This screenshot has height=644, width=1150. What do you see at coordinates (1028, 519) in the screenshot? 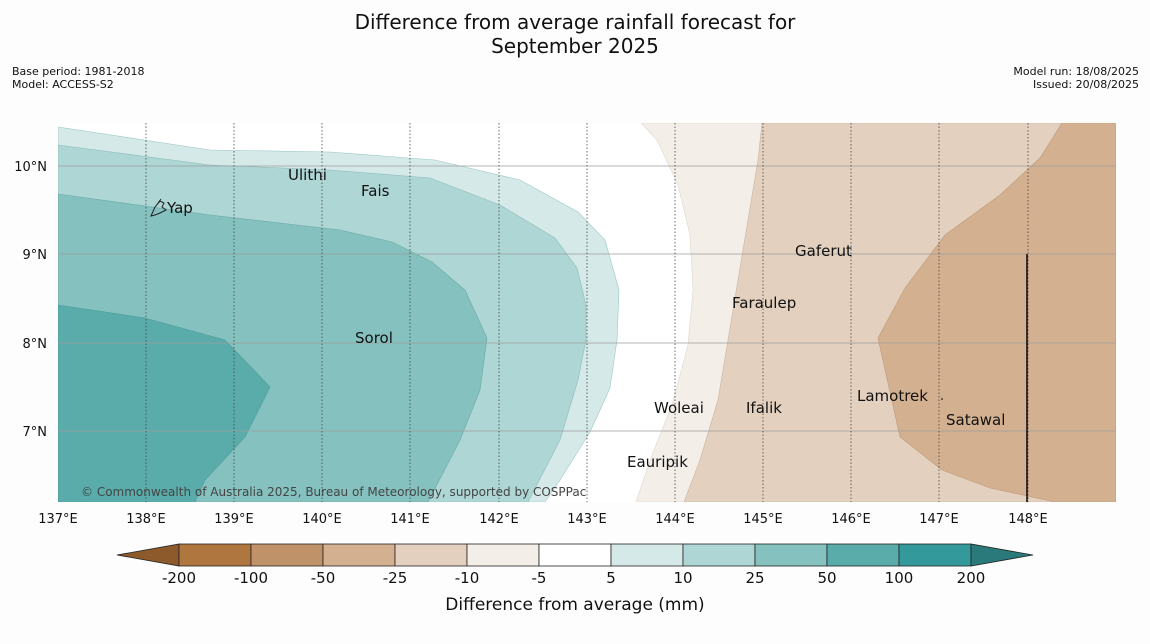
I see `lon-label: 148°E` at bounding box center [1028, 519].